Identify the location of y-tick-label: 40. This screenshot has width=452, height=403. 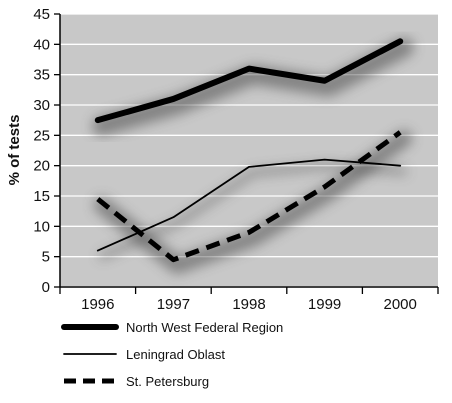
(41, 44).